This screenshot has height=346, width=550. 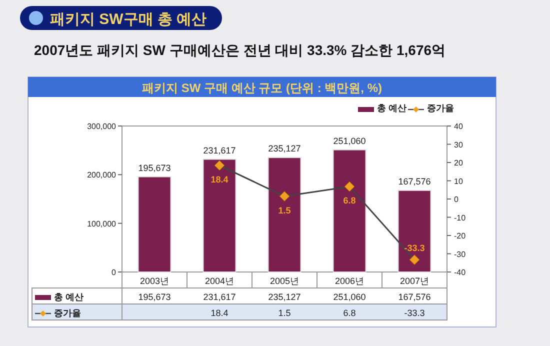 I want to click on y2-tick-label: 30, so click(x=459, y=145).